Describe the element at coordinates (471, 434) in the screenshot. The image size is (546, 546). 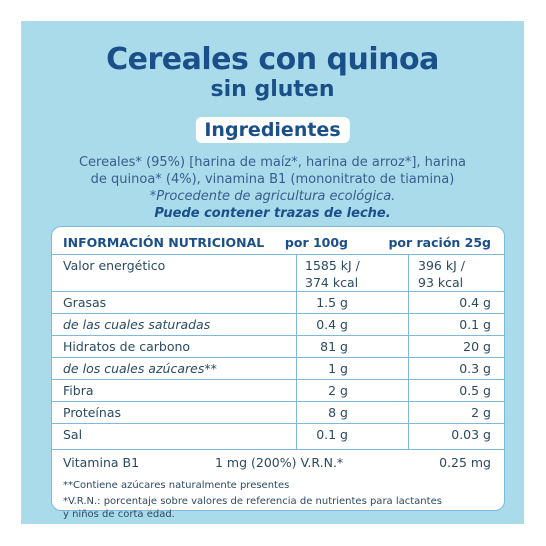
I see `row-portion: 0.03 g` at that location.